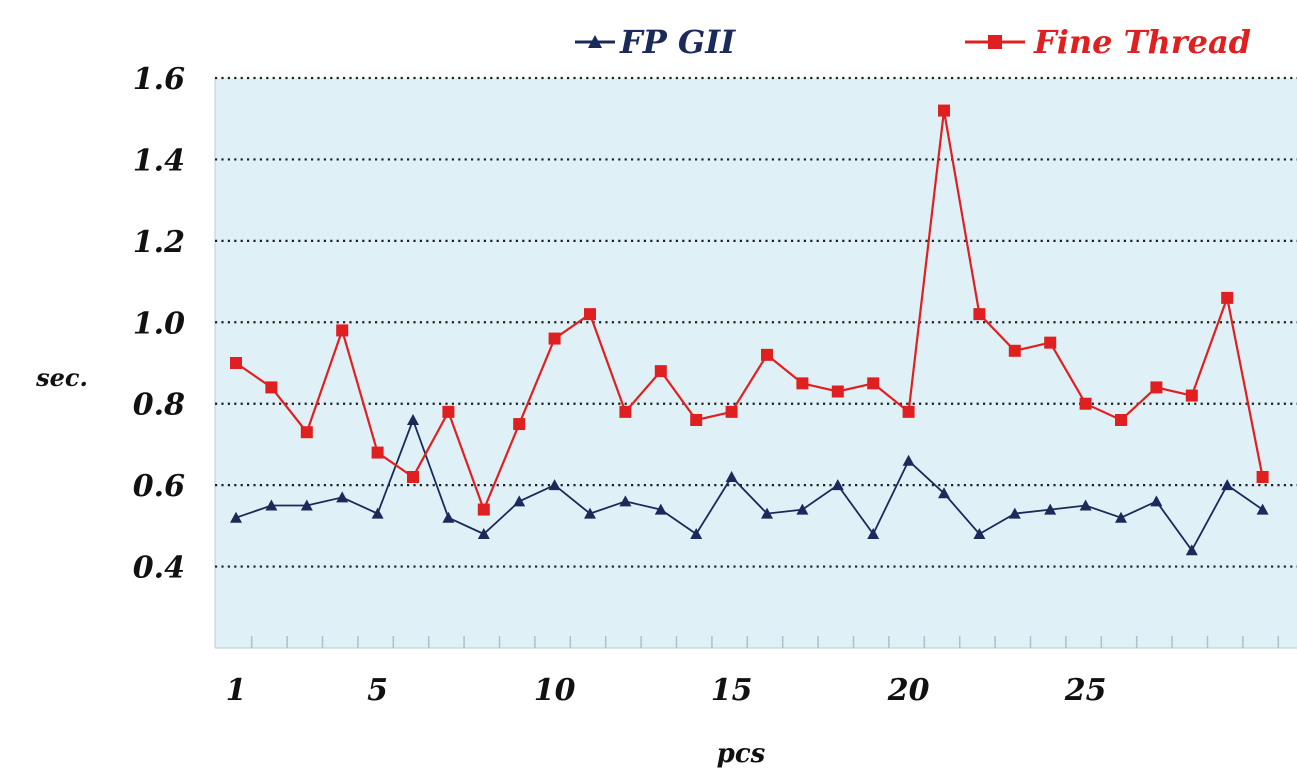 This screenshot has width=1297, height=773. I want to click on x-tick-label: 15, so click(732, 690).